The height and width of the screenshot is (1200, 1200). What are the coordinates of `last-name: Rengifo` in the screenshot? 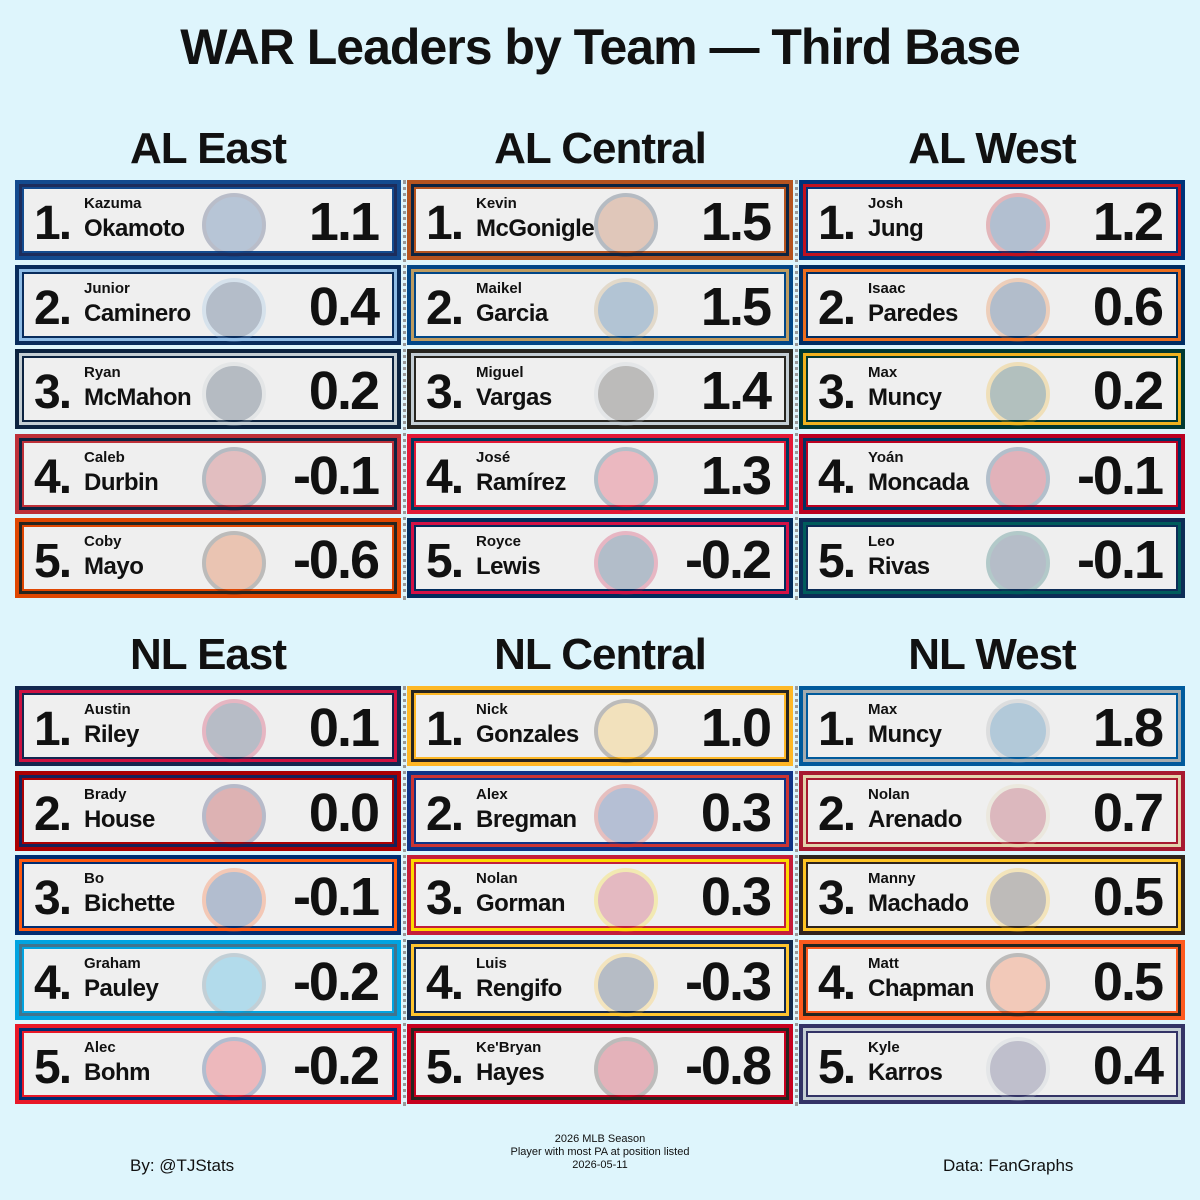 It's located at (519, 988).